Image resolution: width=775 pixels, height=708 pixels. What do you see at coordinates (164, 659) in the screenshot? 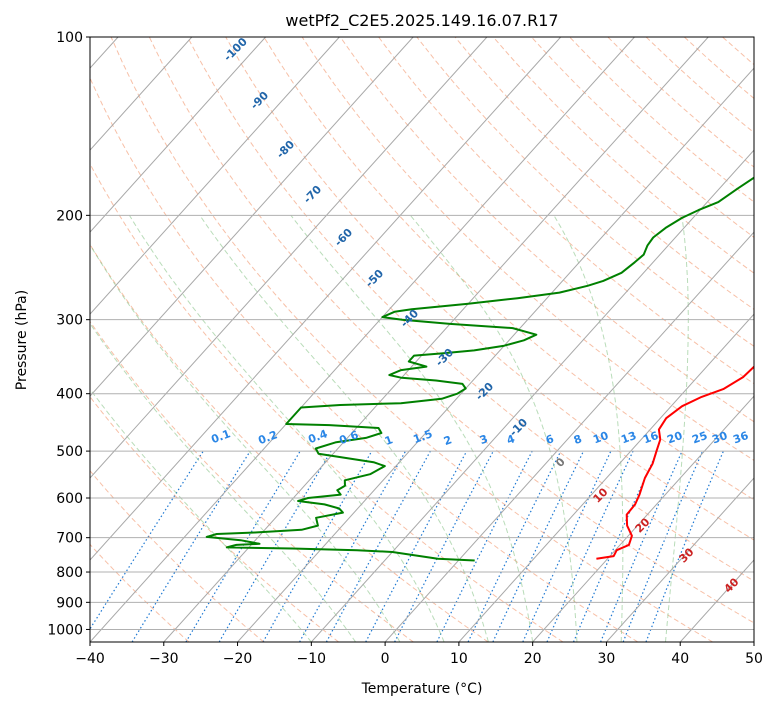
I see `x-tick-label: −30` at bounding box center [164, 659].